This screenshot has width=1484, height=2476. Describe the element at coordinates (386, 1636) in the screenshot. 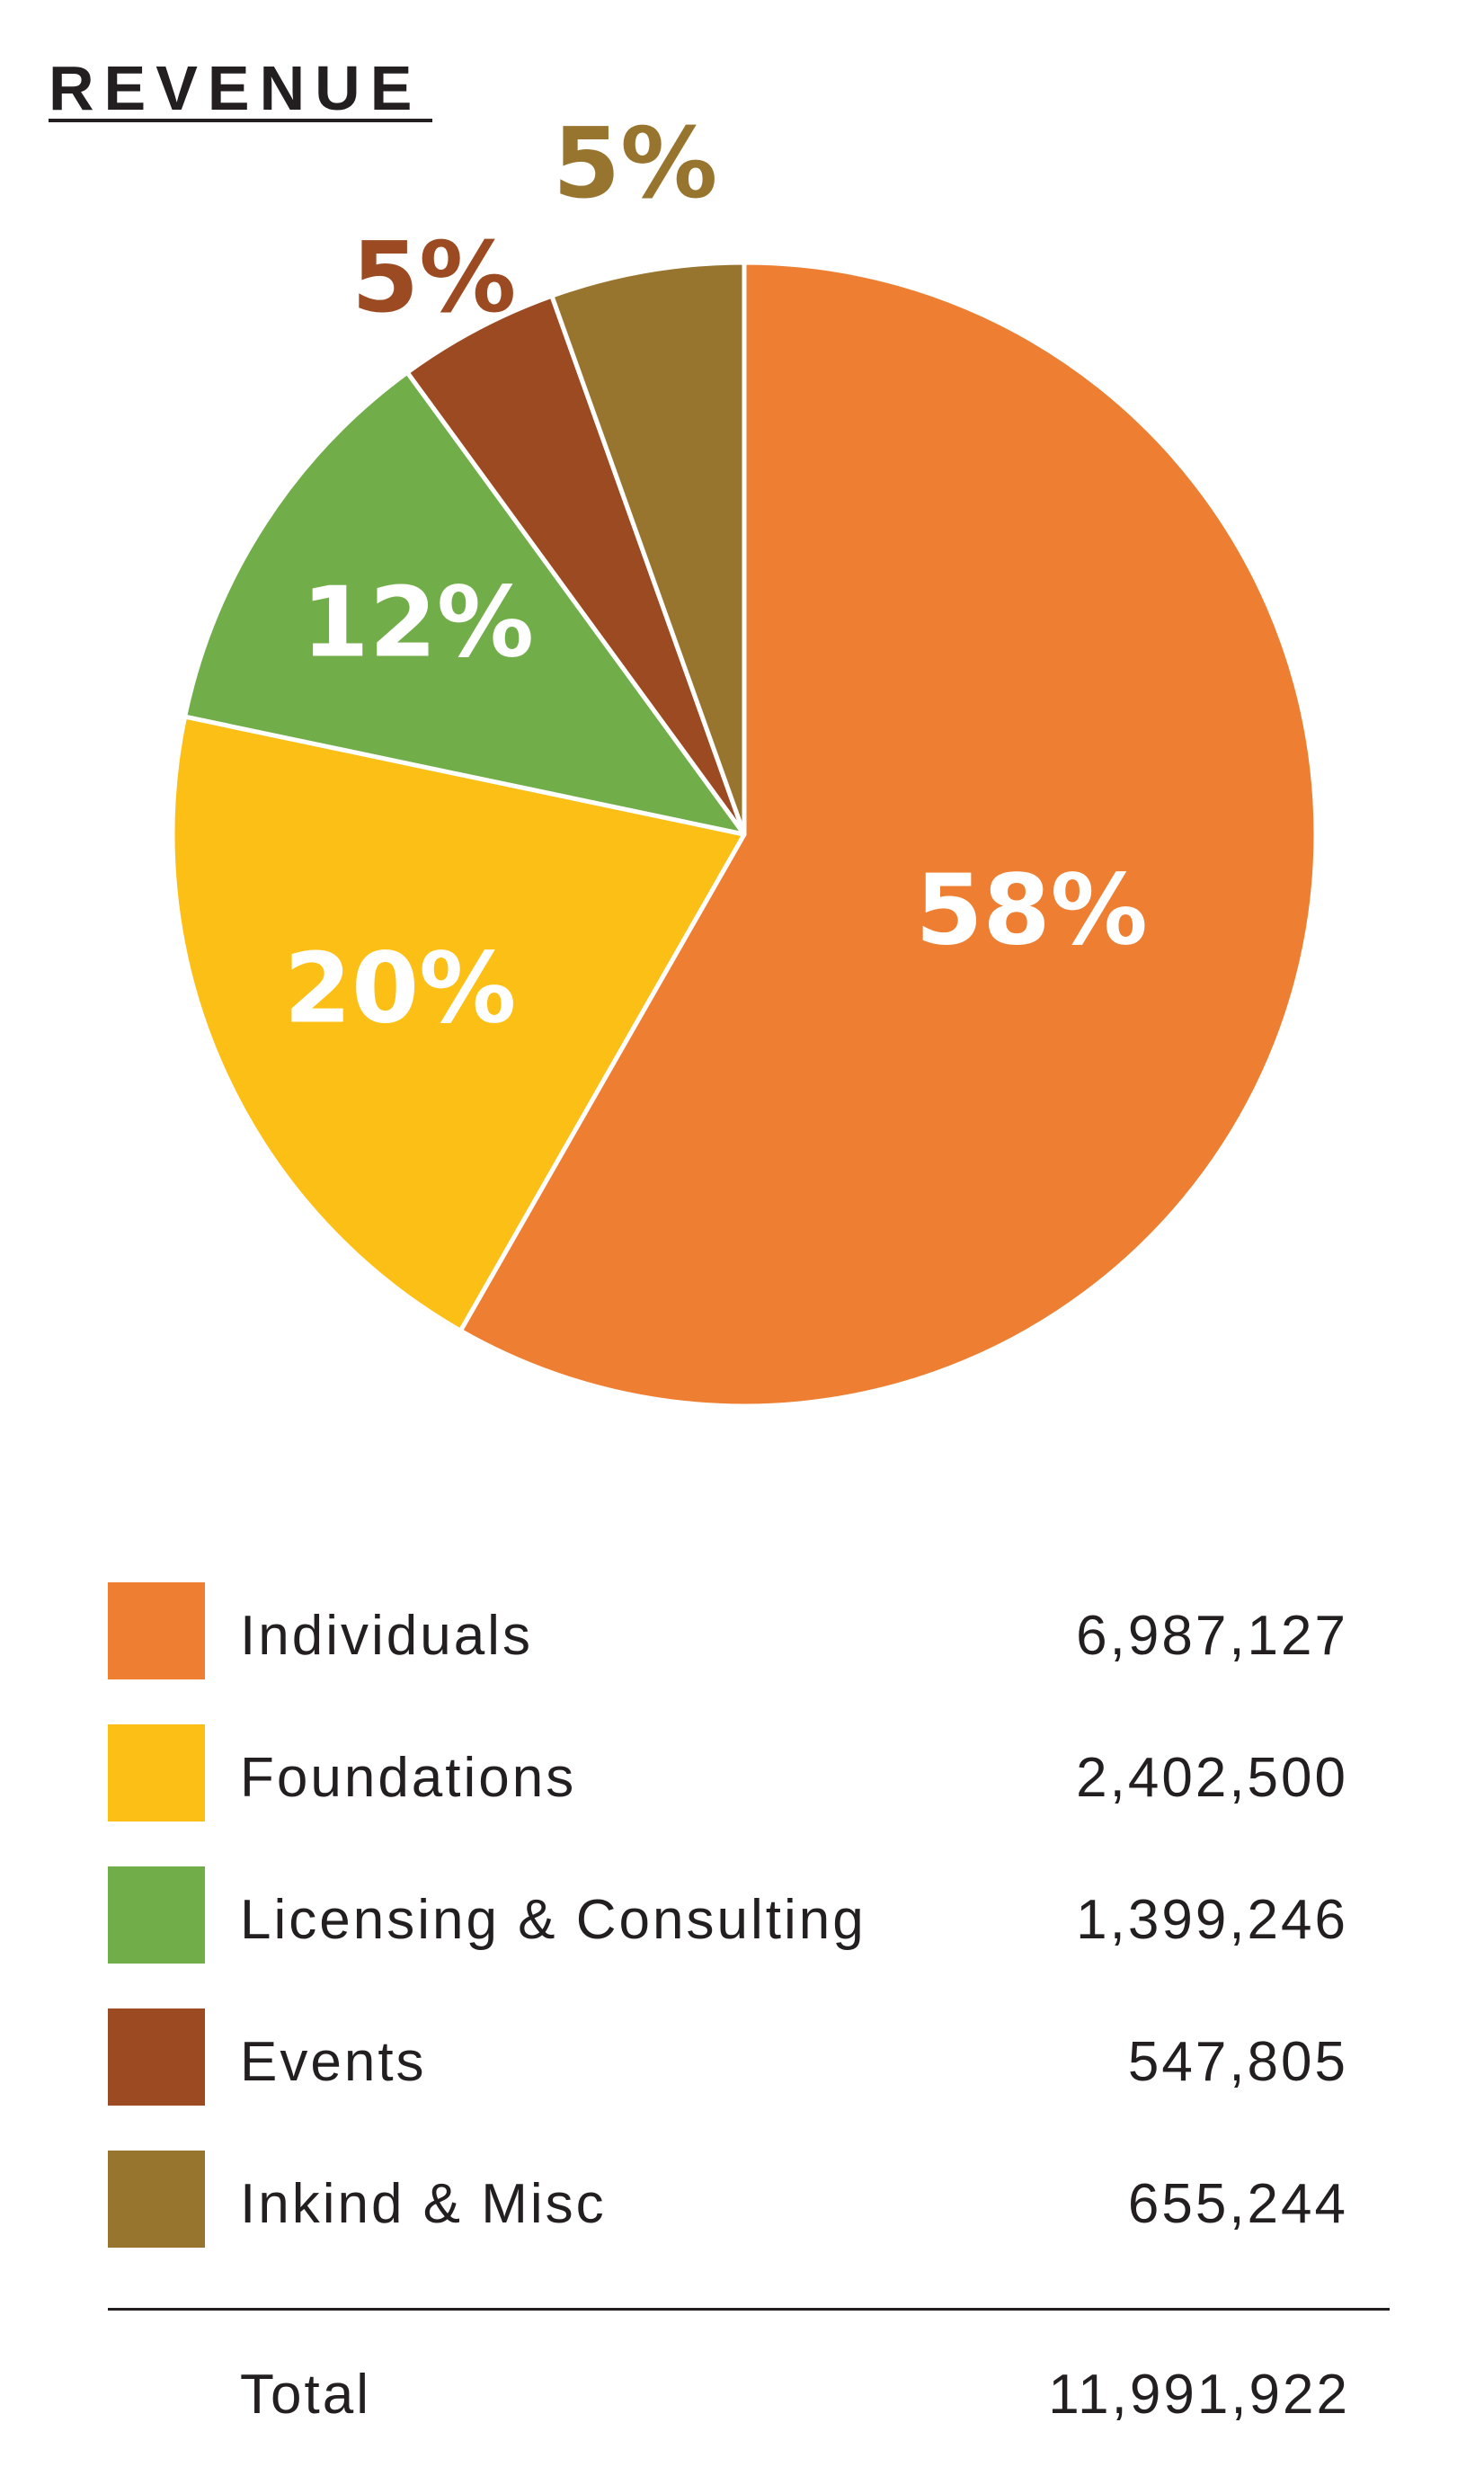

I see `legend-label-individuals: Individuals` at that location.